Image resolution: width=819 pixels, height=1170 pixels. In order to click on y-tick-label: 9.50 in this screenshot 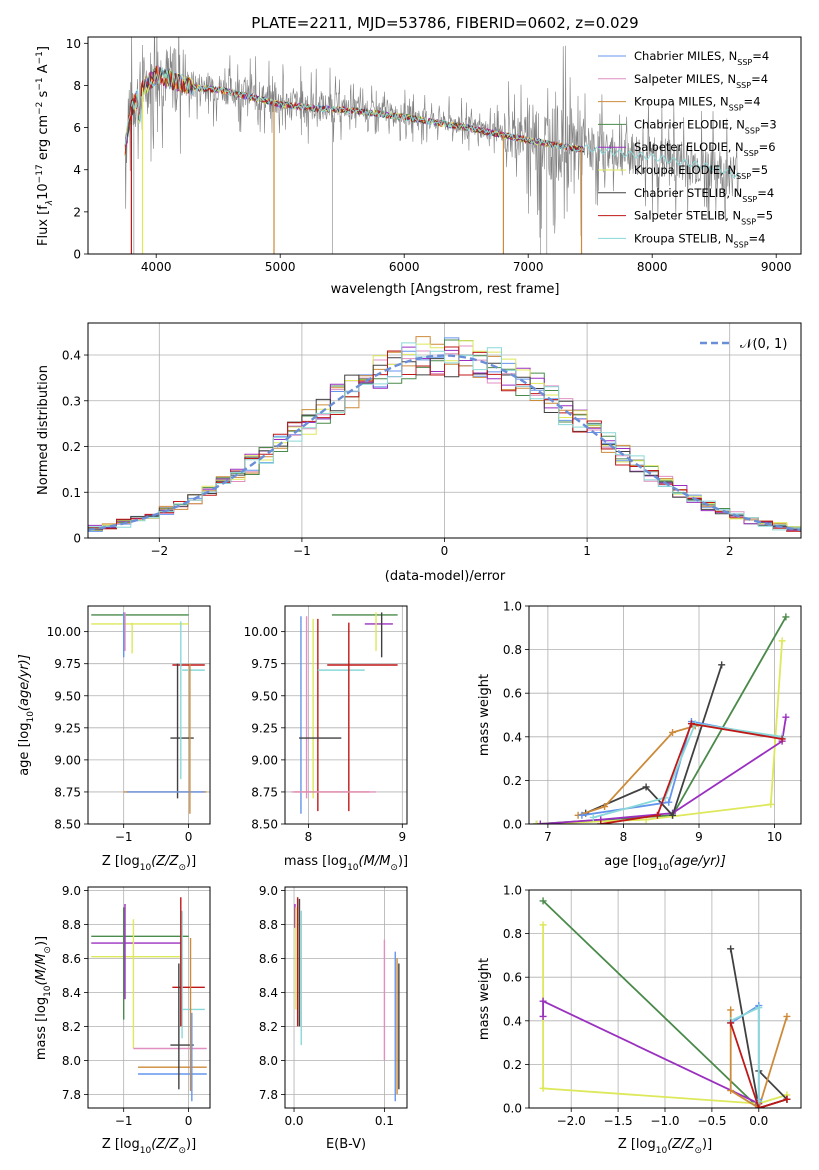, I will do `click(67, 696)`.